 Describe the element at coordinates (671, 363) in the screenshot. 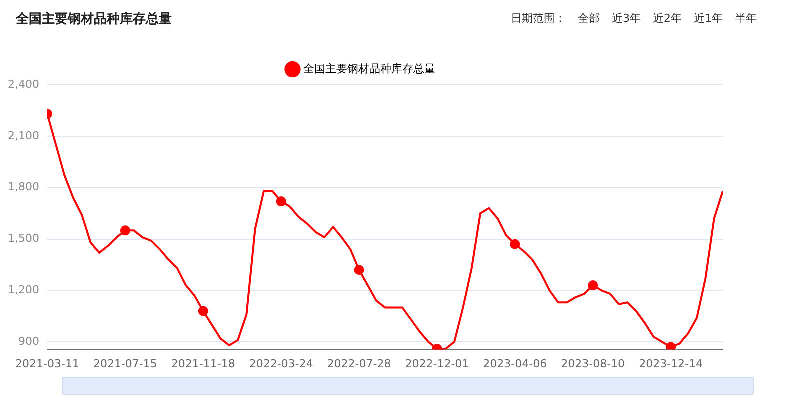

I see `x-tick-label: 2023-12-14` at that location.